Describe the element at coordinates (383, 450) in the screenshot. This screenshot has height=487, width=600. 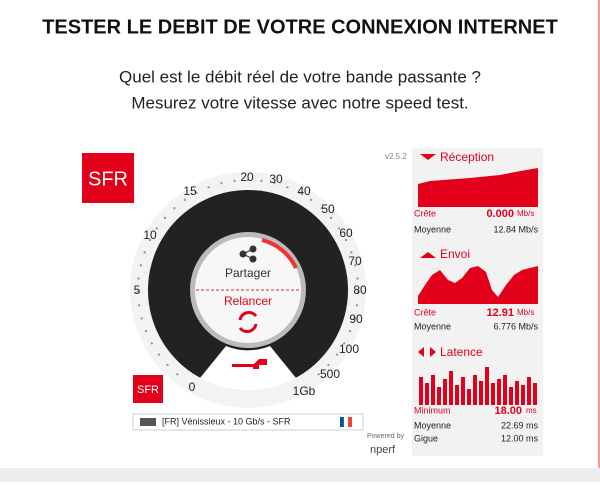
I see `brand: nperf` at that location.